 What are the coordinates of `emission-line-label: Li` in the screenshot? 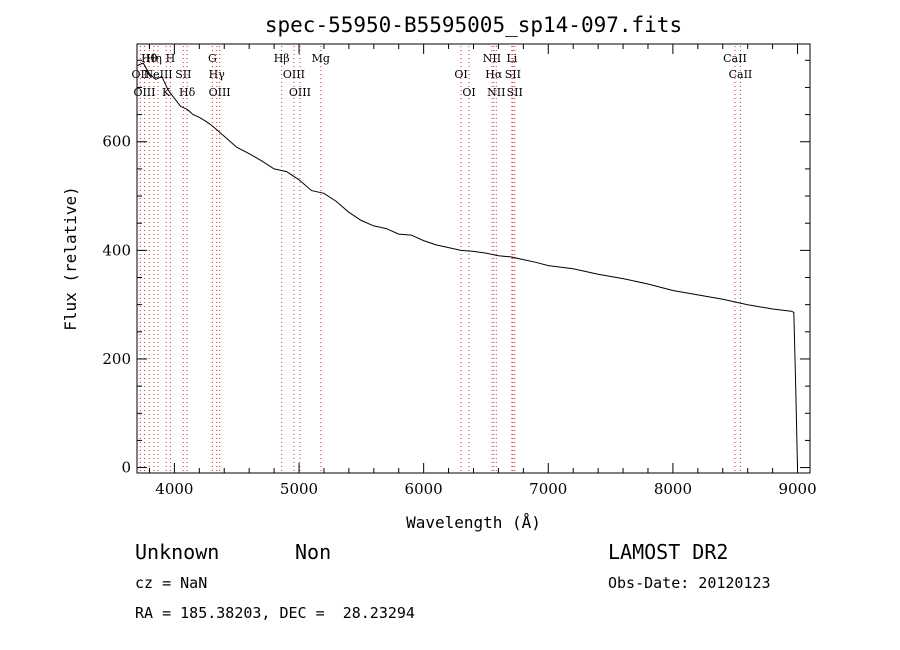 It's located at (511, 58).